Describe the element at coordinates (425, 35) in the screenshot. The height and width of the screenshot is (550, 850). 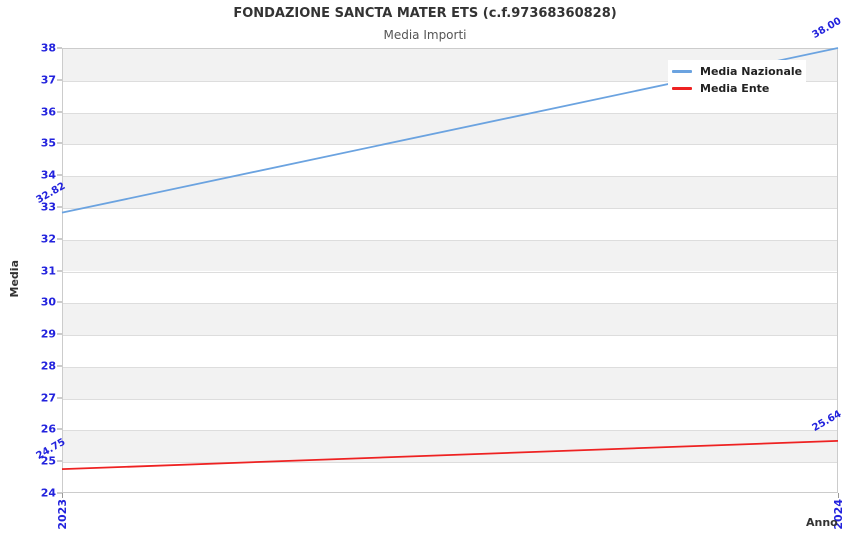
I see `chart-subtitle: Media Importi` at that location.